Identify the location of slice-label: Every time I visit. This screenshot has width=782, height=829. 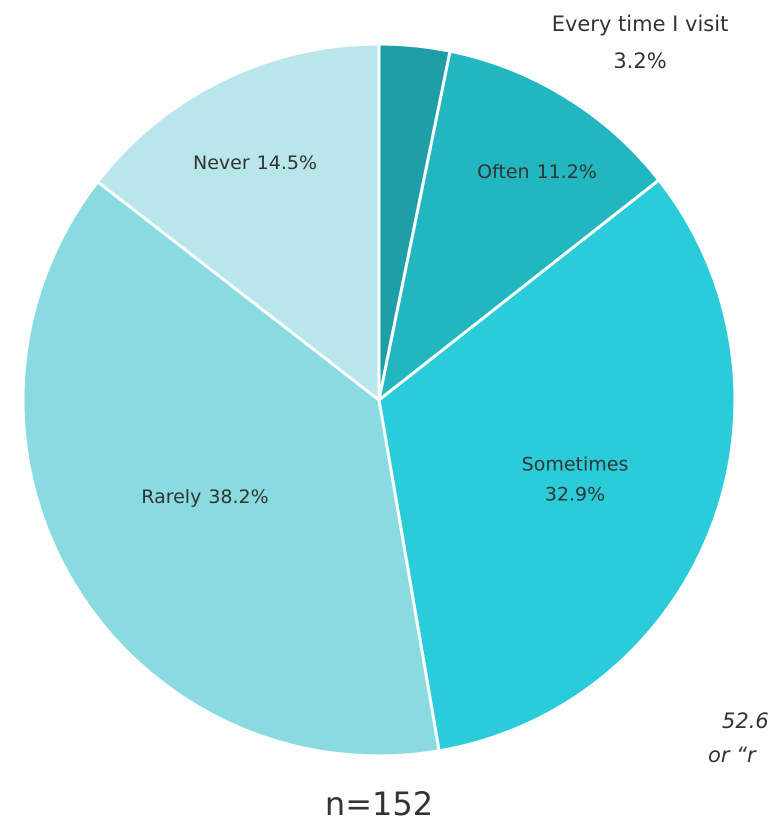
(640, 24).